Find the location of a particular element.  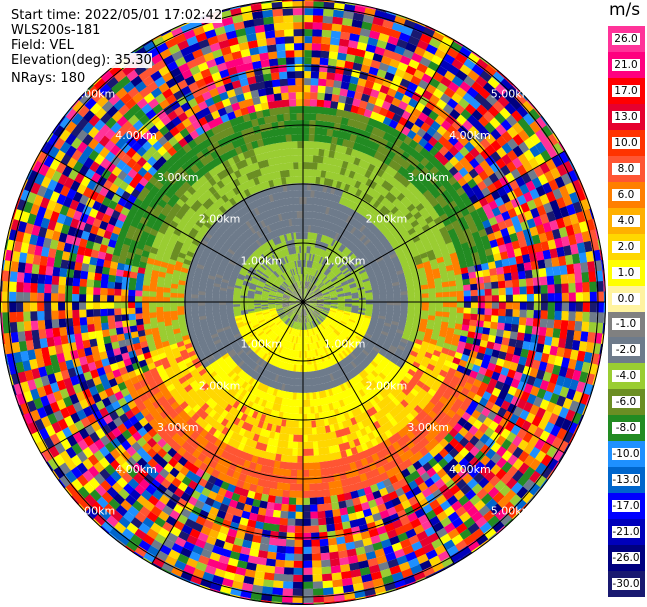

colorbar-tick-label: -21.0 is located at coordinates (626, 532).